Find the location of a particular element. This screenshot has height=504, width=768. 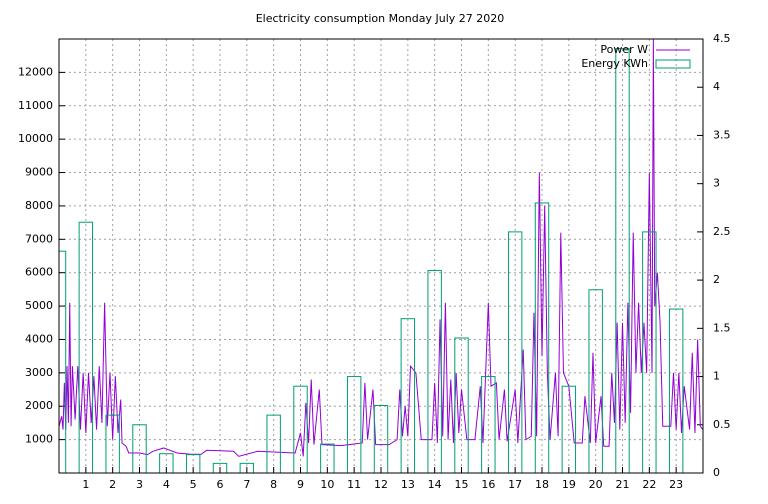

y-tick-label: 9000 is located at coordinates (39, 172).